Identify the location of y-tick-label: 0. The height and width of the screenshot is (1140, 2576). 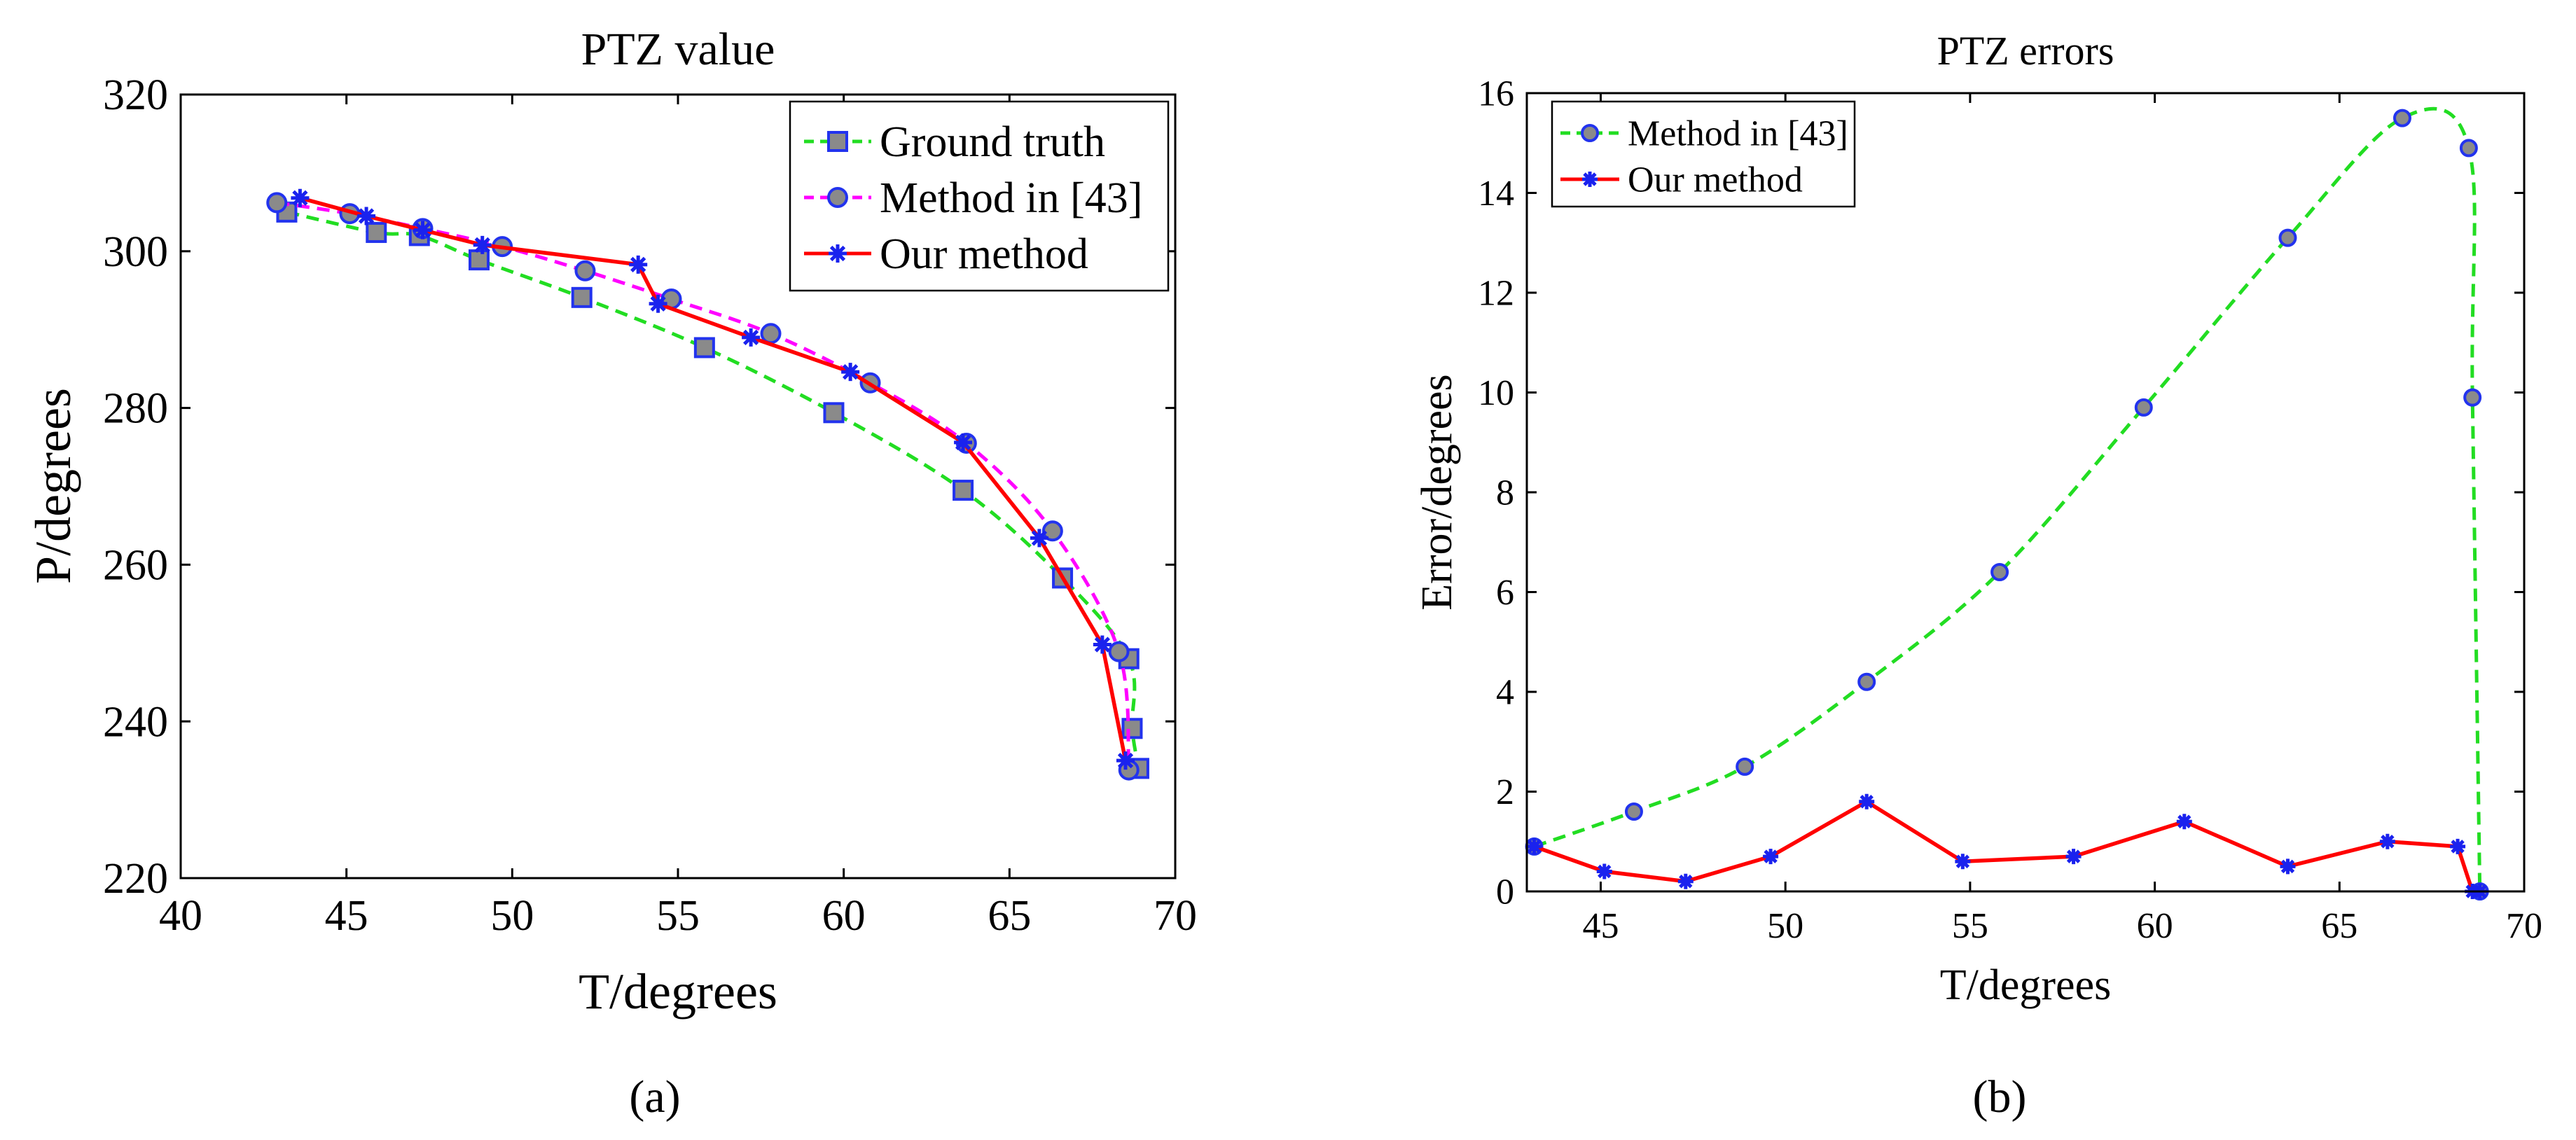
(1505, 892).